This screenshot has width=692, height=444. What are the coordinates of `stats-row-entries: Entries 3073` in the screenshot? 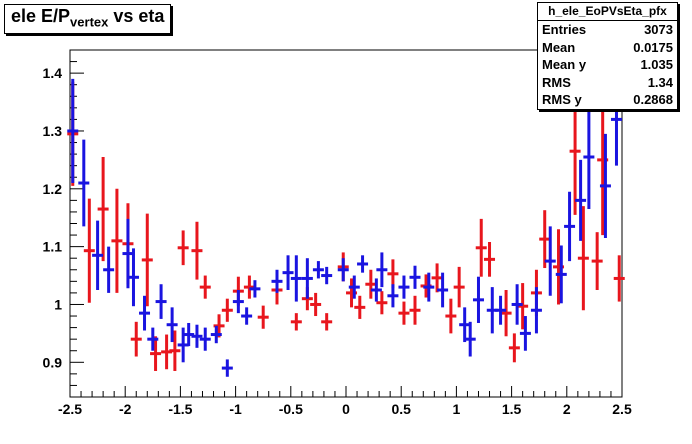 It's located at (607, 30).